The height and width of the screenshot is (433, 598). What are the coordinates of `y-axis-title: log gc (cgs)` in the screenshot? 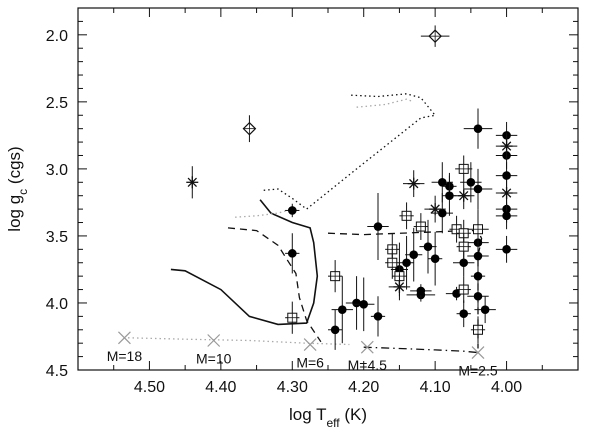 It's located at (17, 188).